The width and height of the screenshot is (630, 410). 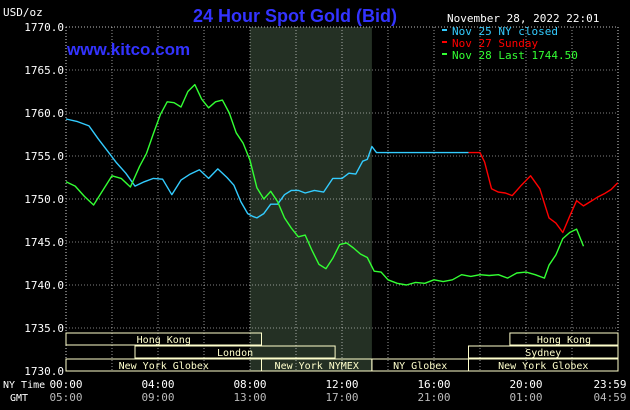 I want to click on x-tick-label-gmt: 01:00, so click(x=525, y=397).